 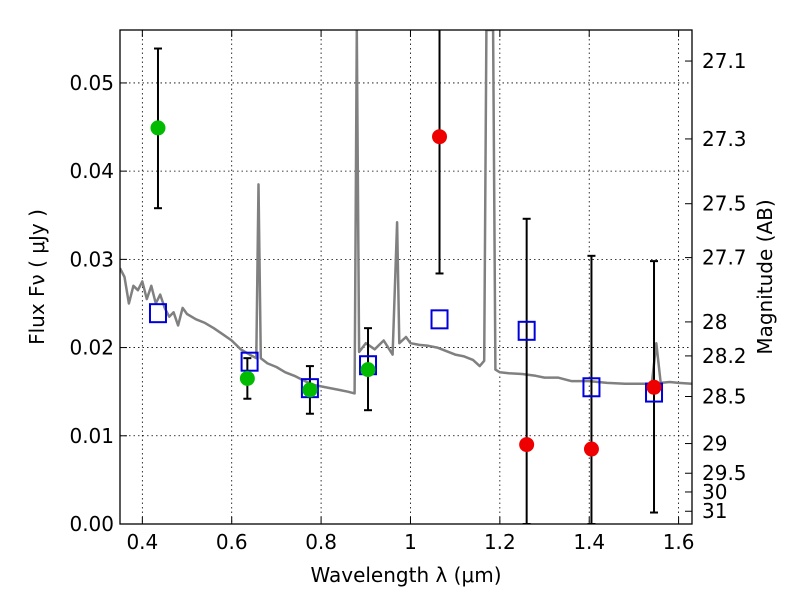 What do you see at coordinates (91, 171) in the screenshot?
I see `y-tick-label: 0.04` at bounding box center [91, 171].